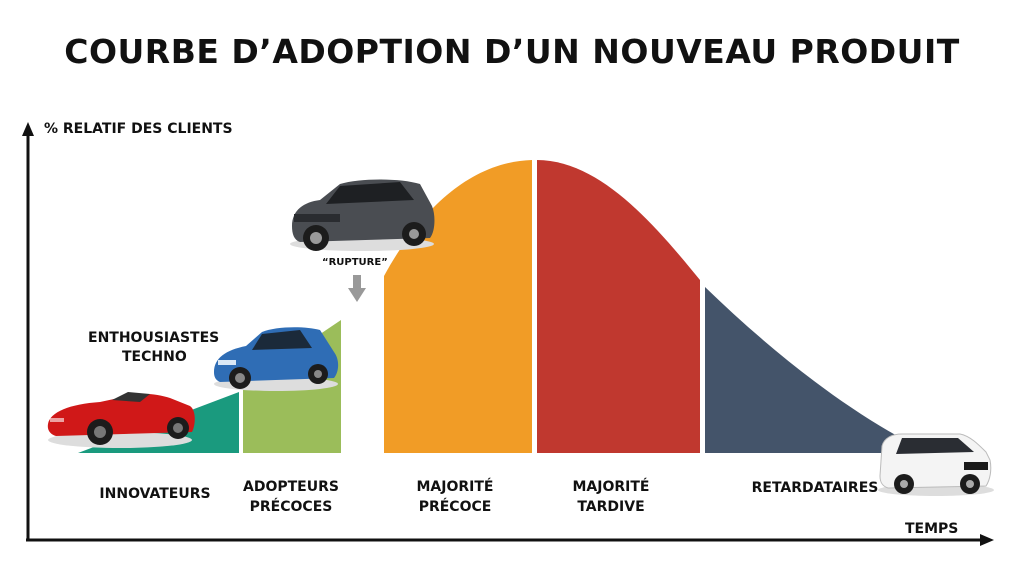 This screenshot has width=1024, height=576. Describe the element at coordinates (291, 507) in the screenshot. I see `label-early-adopters-line-2: PRÉCOCES` at that location.